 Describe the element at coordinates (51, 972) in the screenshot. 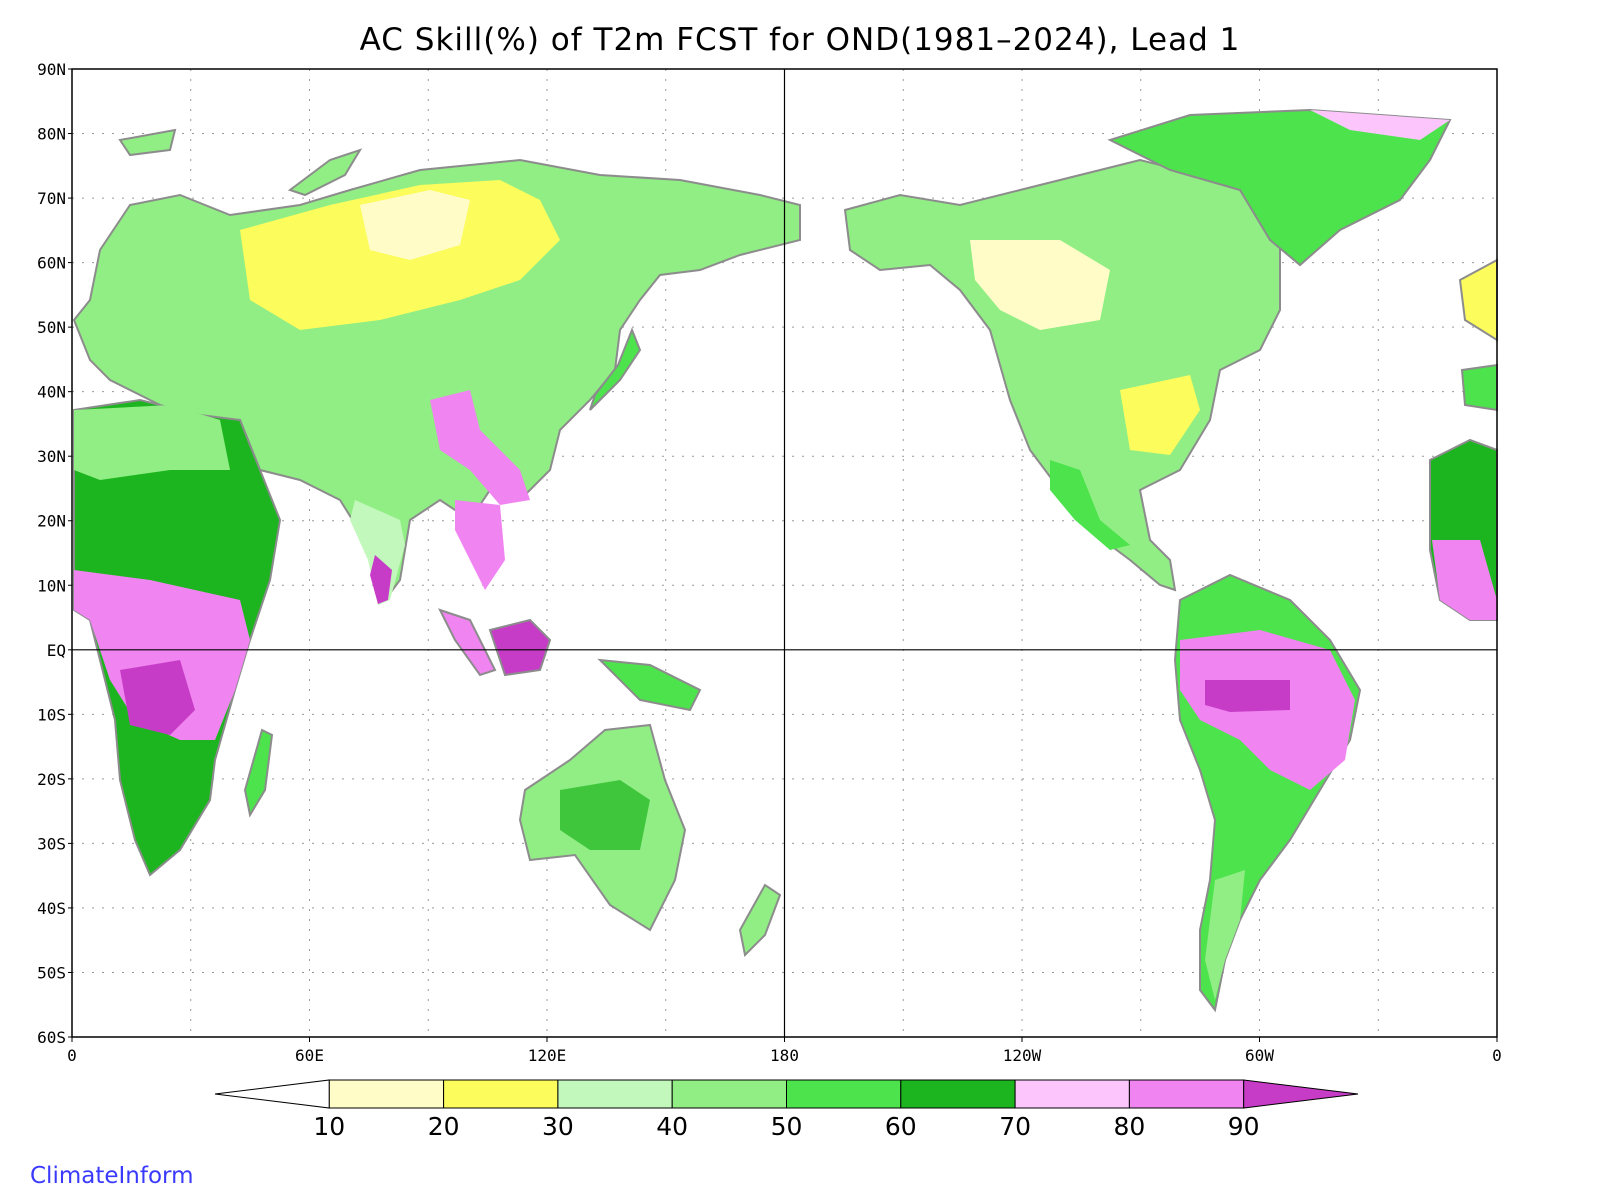

I see `lat-label: 50S` at that location.